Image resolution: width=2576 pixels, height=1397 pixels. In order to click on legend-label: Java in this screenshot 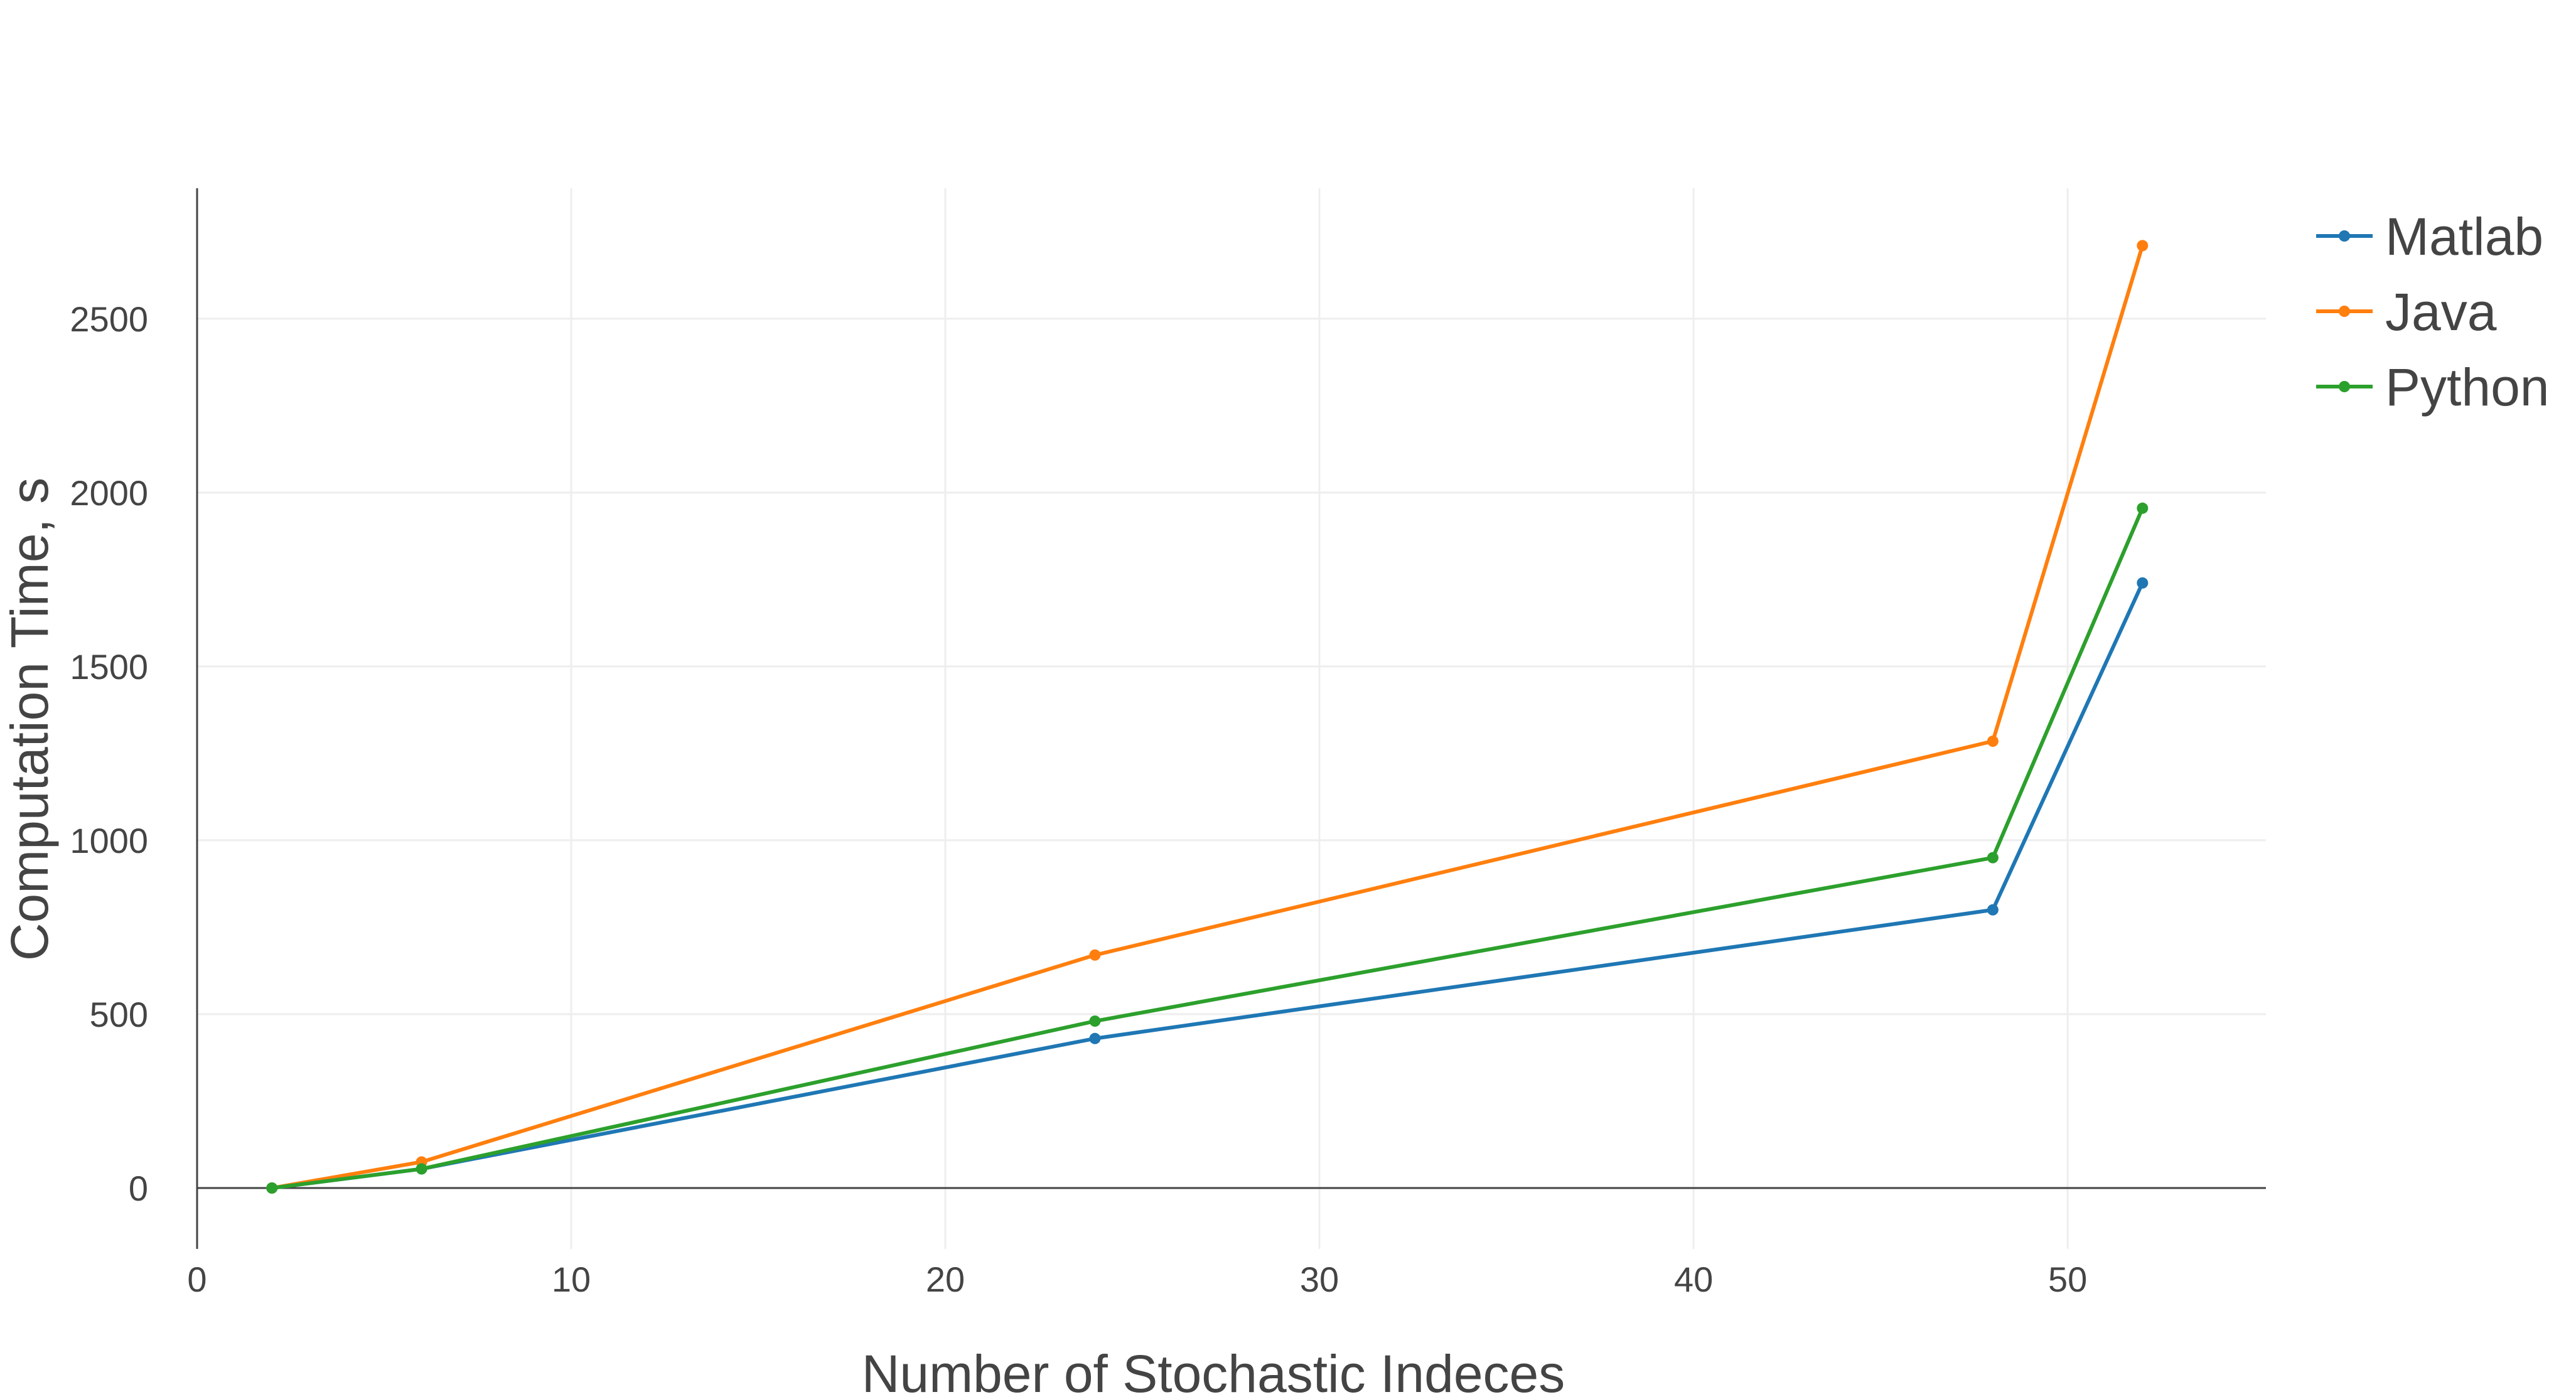, I will do `click(2441, 311)`.